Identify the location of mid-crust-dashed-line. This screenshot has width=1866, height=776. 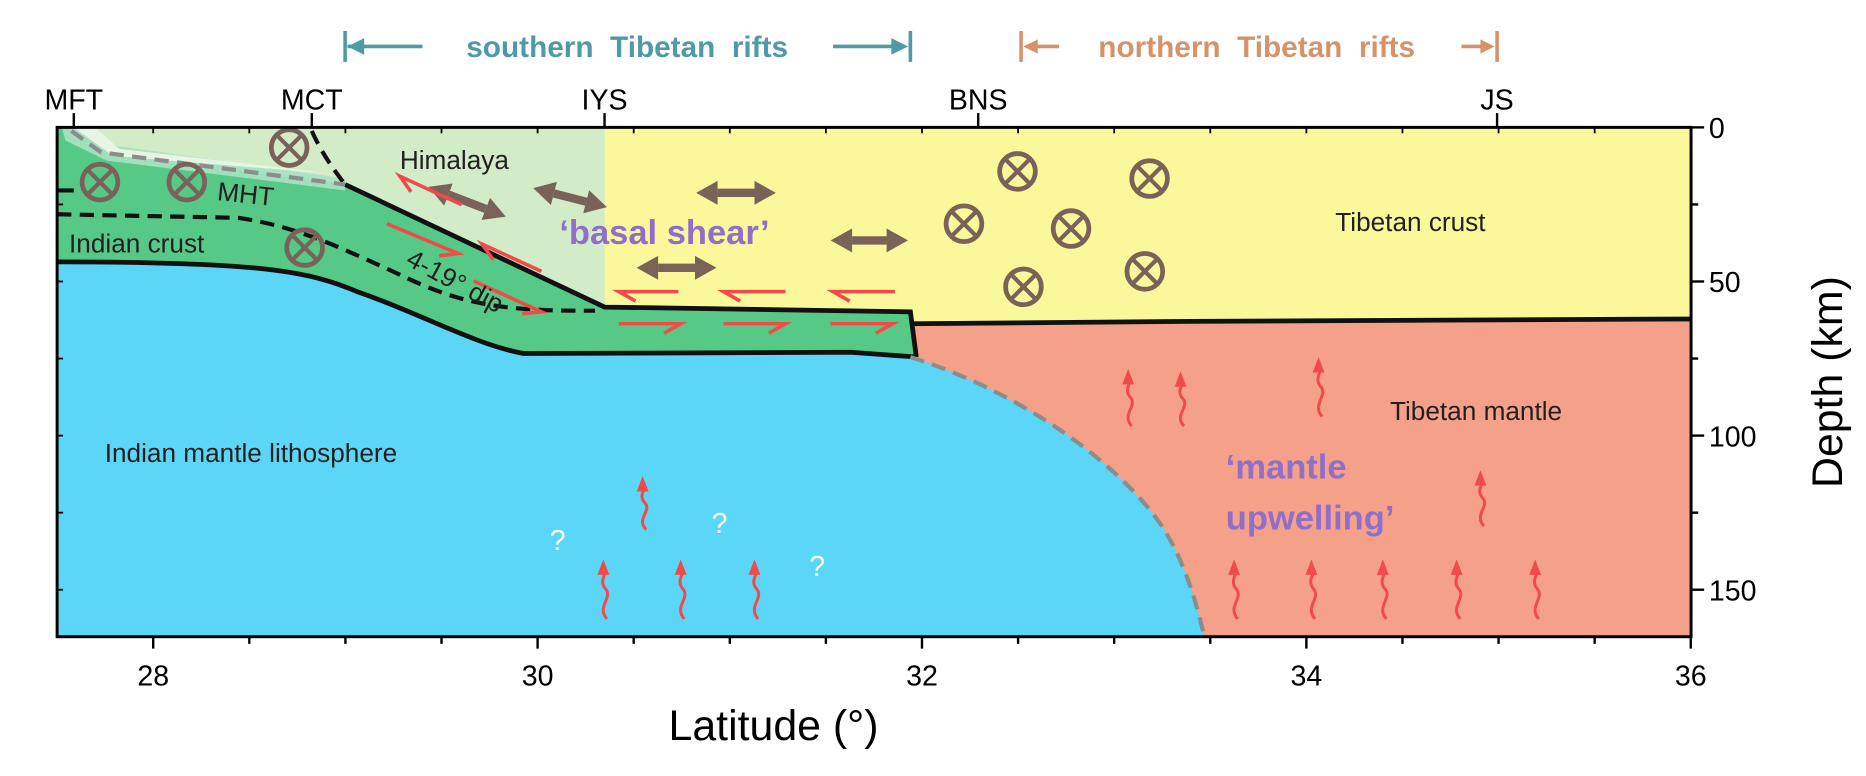
(326, 262).